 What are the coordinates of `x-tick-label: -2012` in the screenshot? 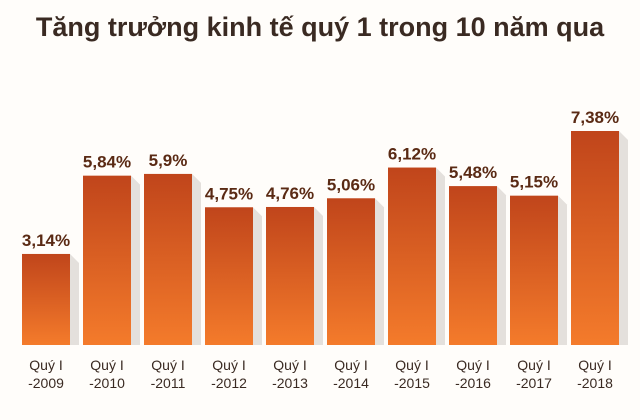 It's located at (229, 383).